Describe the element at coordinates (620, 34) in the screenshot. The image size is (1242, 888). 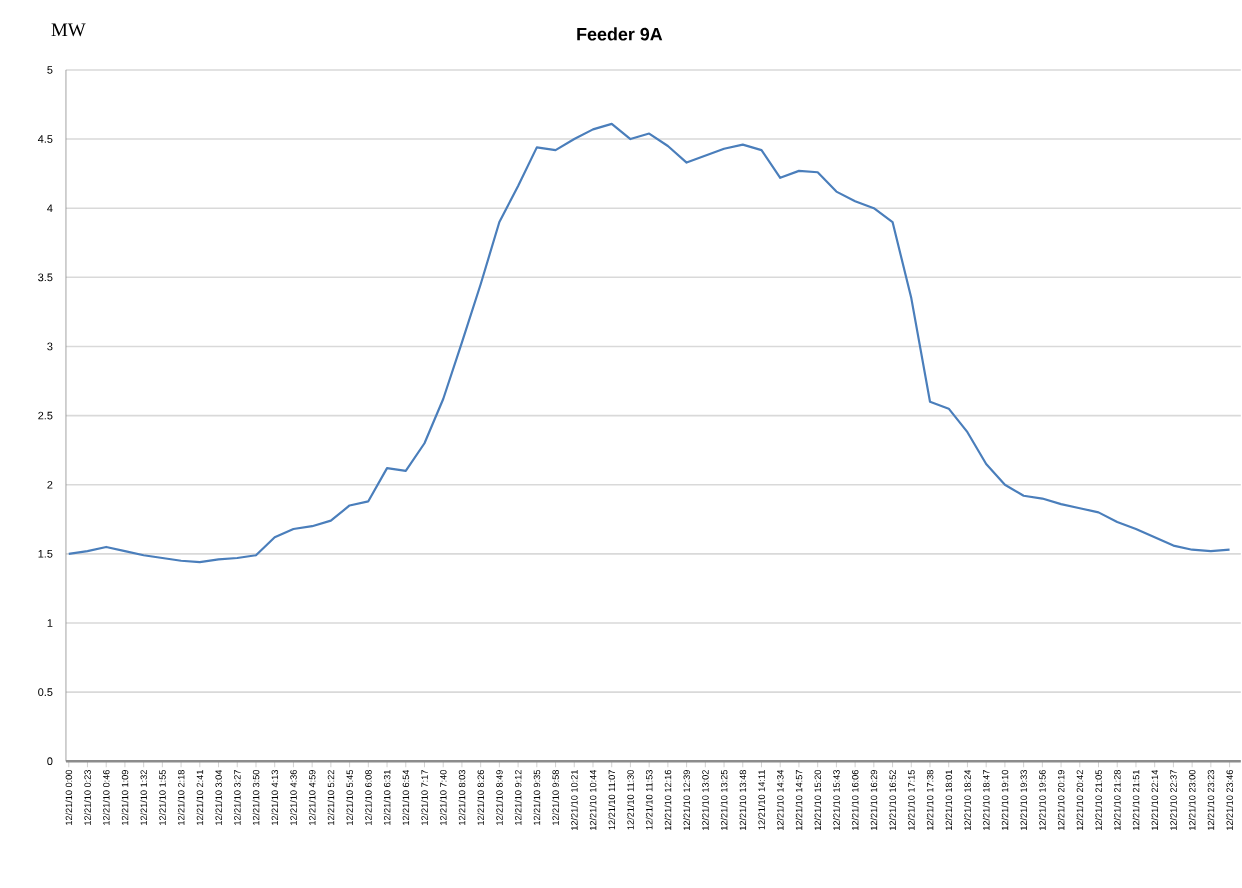
I see `chart-title: Feeder 9A` at that location.